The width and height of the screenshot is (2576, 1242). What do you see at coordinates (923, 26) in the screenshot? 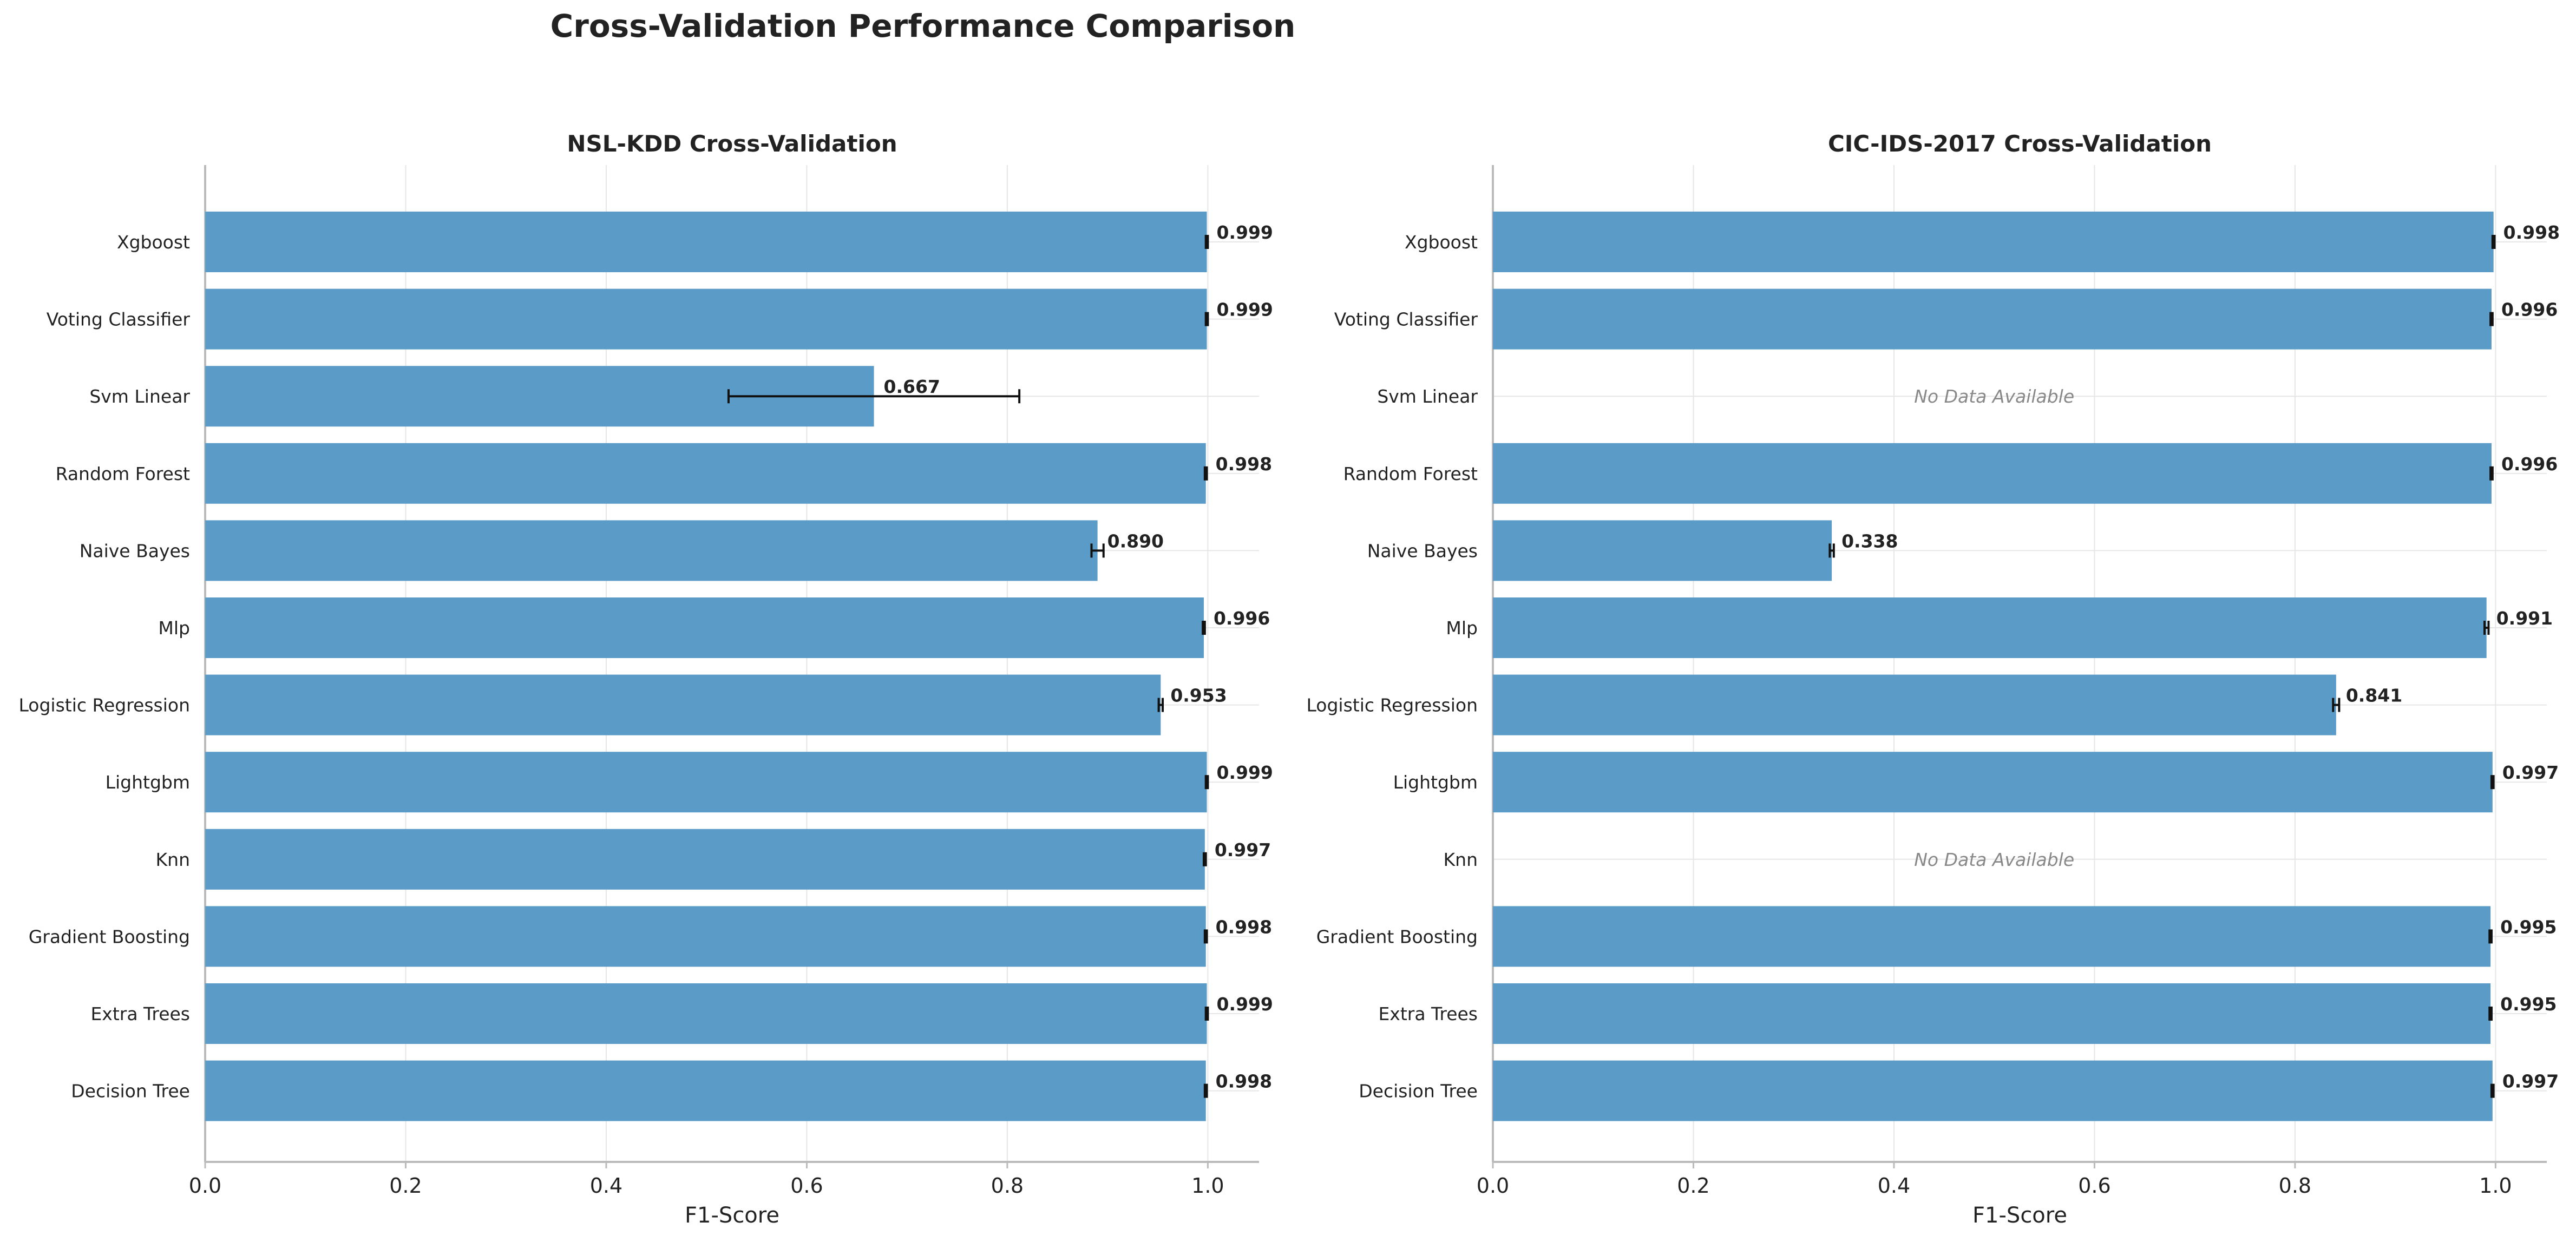
I see `figure-title: Cross-Validation Performance Comparison` at bounding box center [923, 26].